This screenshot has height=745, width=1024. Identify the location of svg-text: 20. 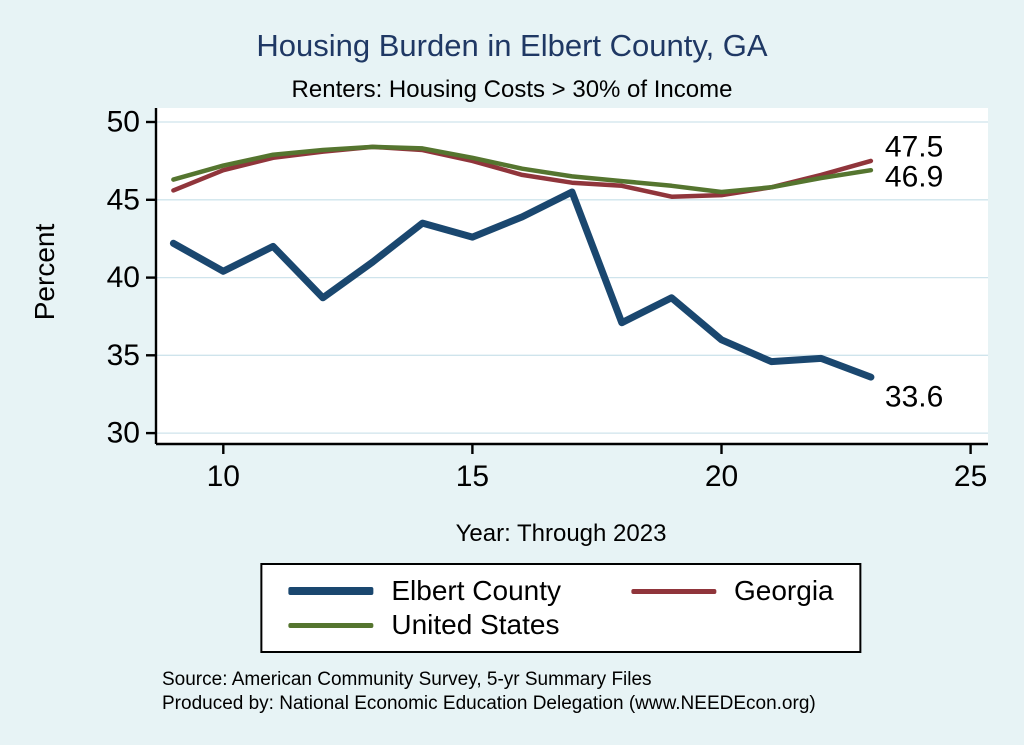
(721, 476).